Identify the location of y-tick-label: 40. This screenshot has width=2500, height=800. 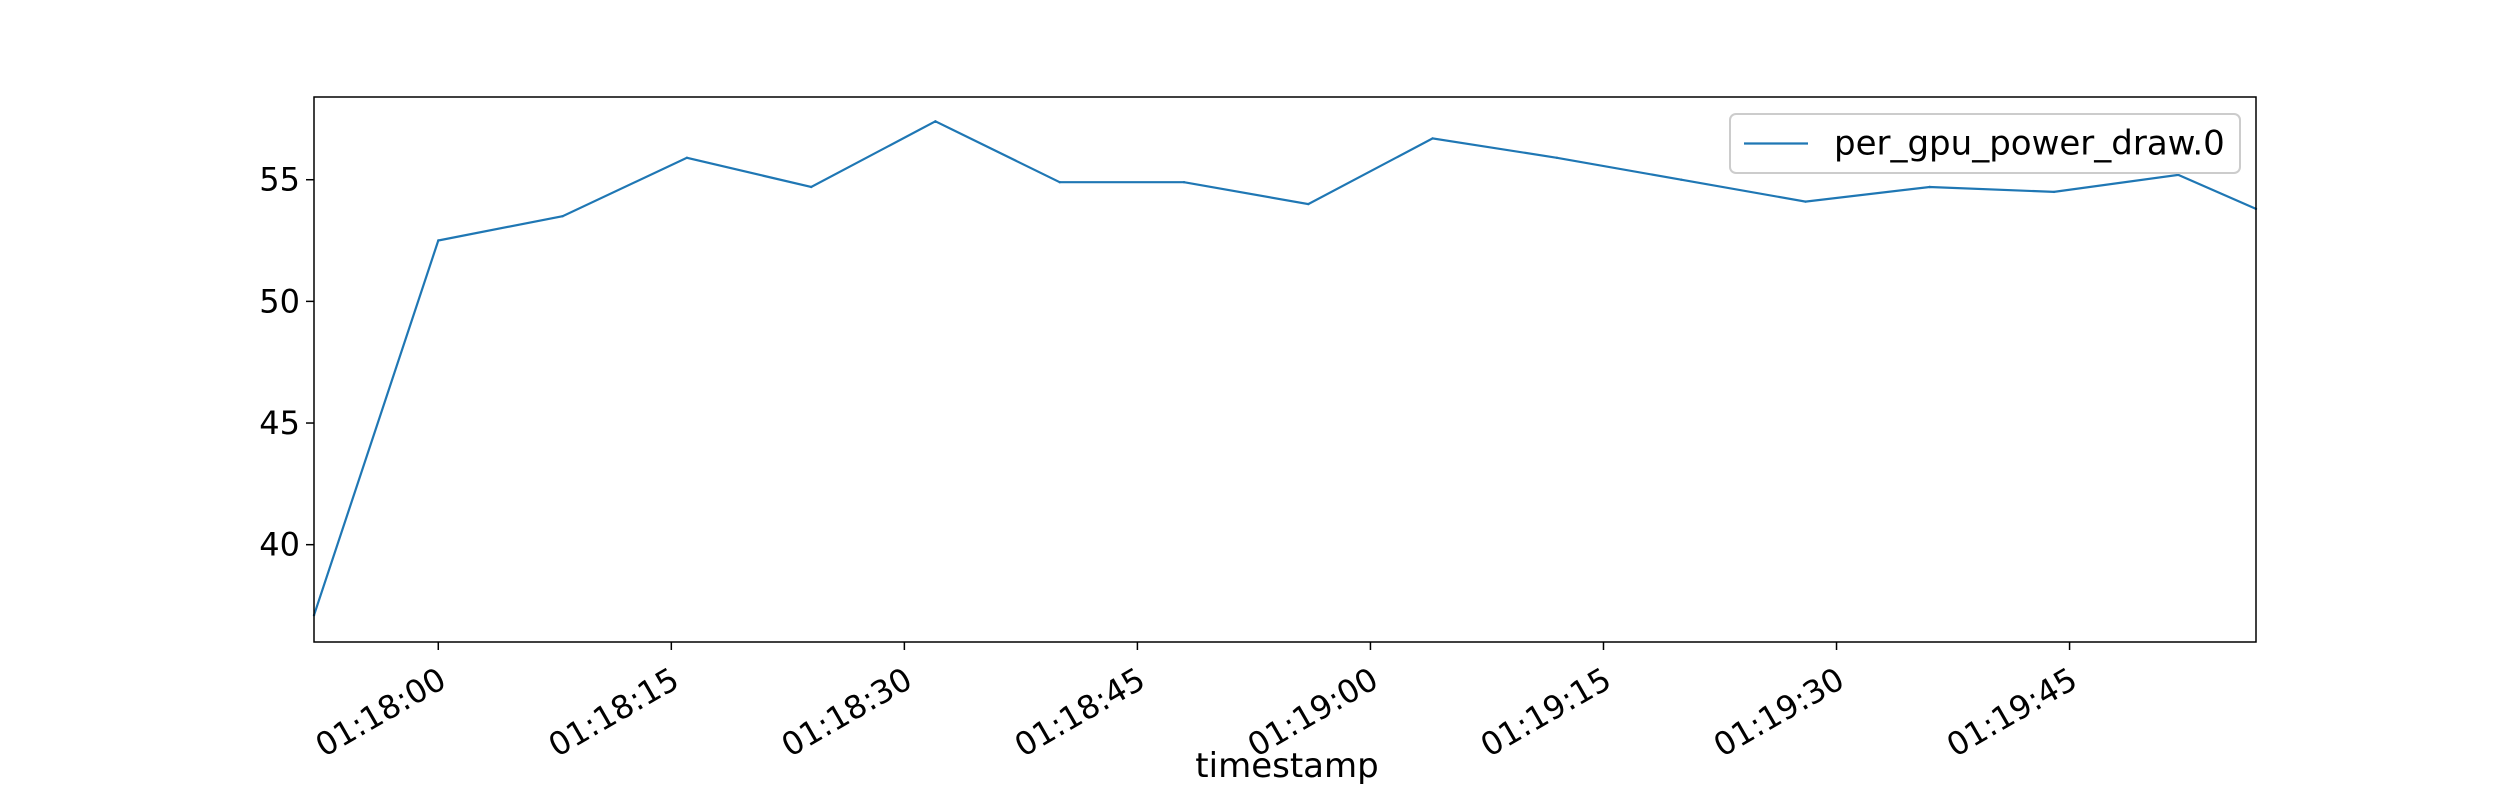
(279, 545).